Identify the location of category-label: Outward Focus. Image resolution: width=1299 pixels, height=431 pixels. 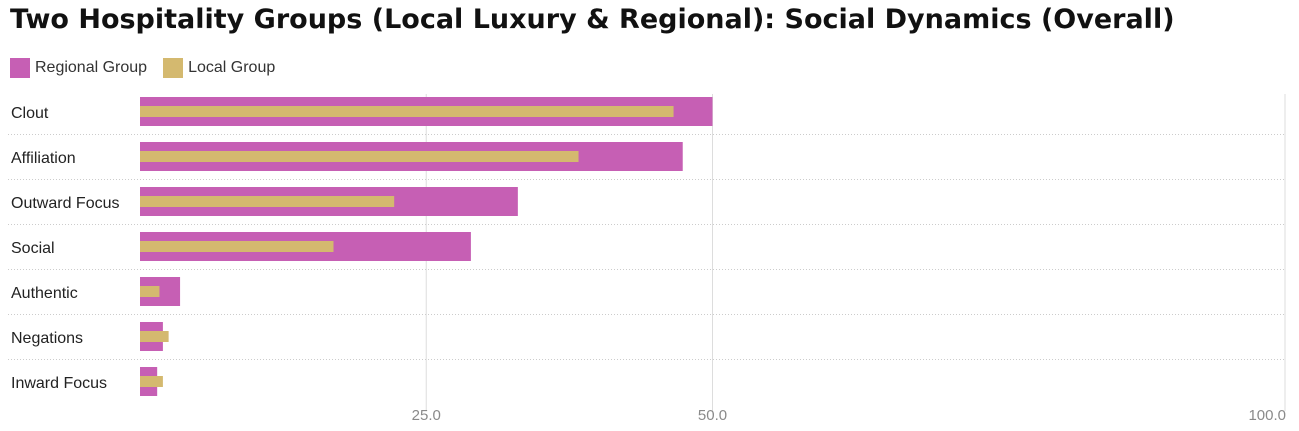
(65, 203).